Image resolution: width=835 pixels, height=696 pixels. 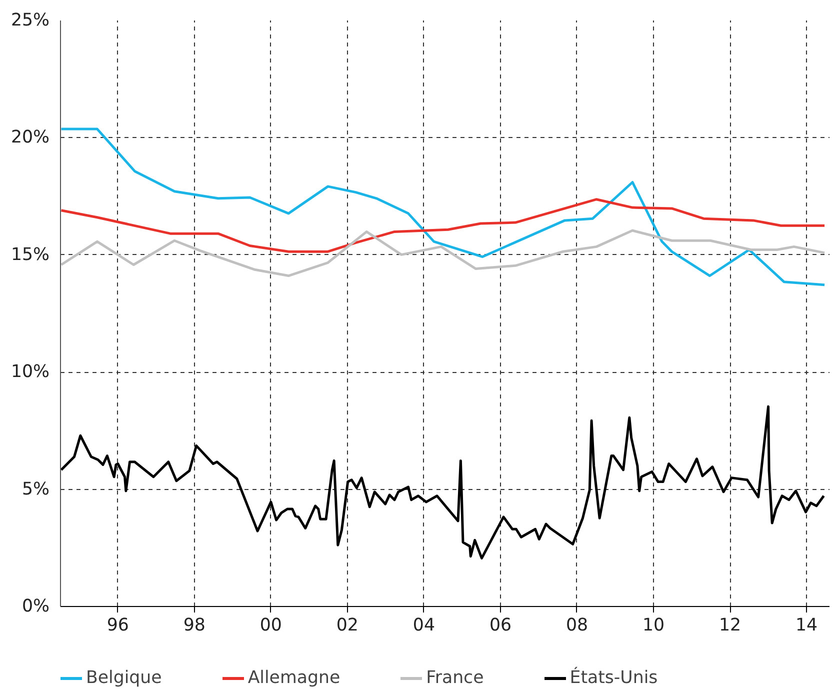 What do you see at coordinates (294, 678) in the screenshot?
I see `legend-label: Allemagne` at bounding box center [294, 678].